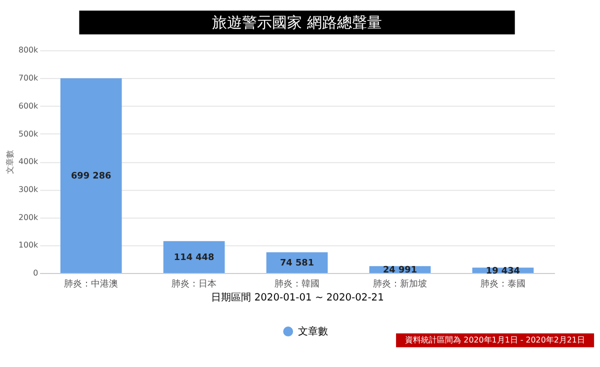  What do you see at coordinates (28, 217) in the screenshot?
I see `y-tick-label: 200k` at bounding box center [28, 217].